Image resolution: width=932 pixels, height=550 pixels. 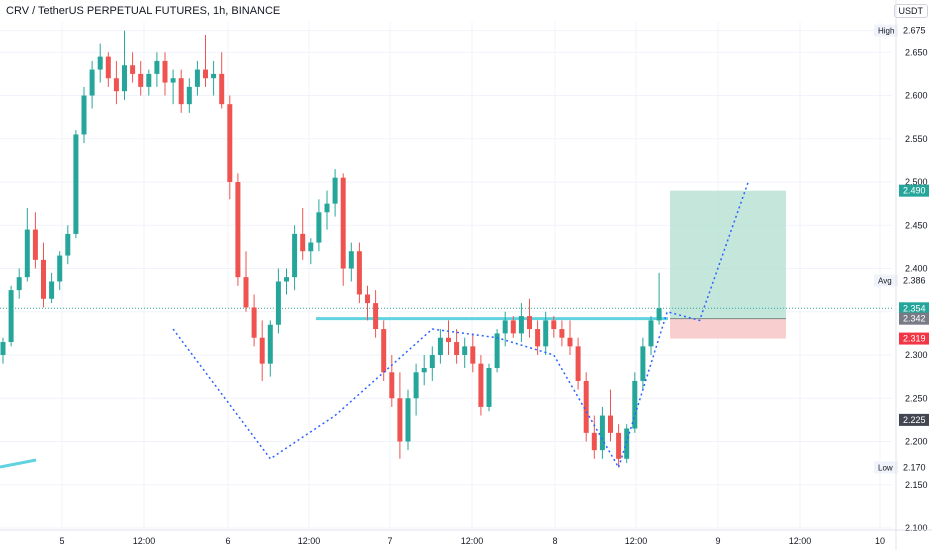 I want to click on price-tag-value: 2.225, so click(x=914, y=420).